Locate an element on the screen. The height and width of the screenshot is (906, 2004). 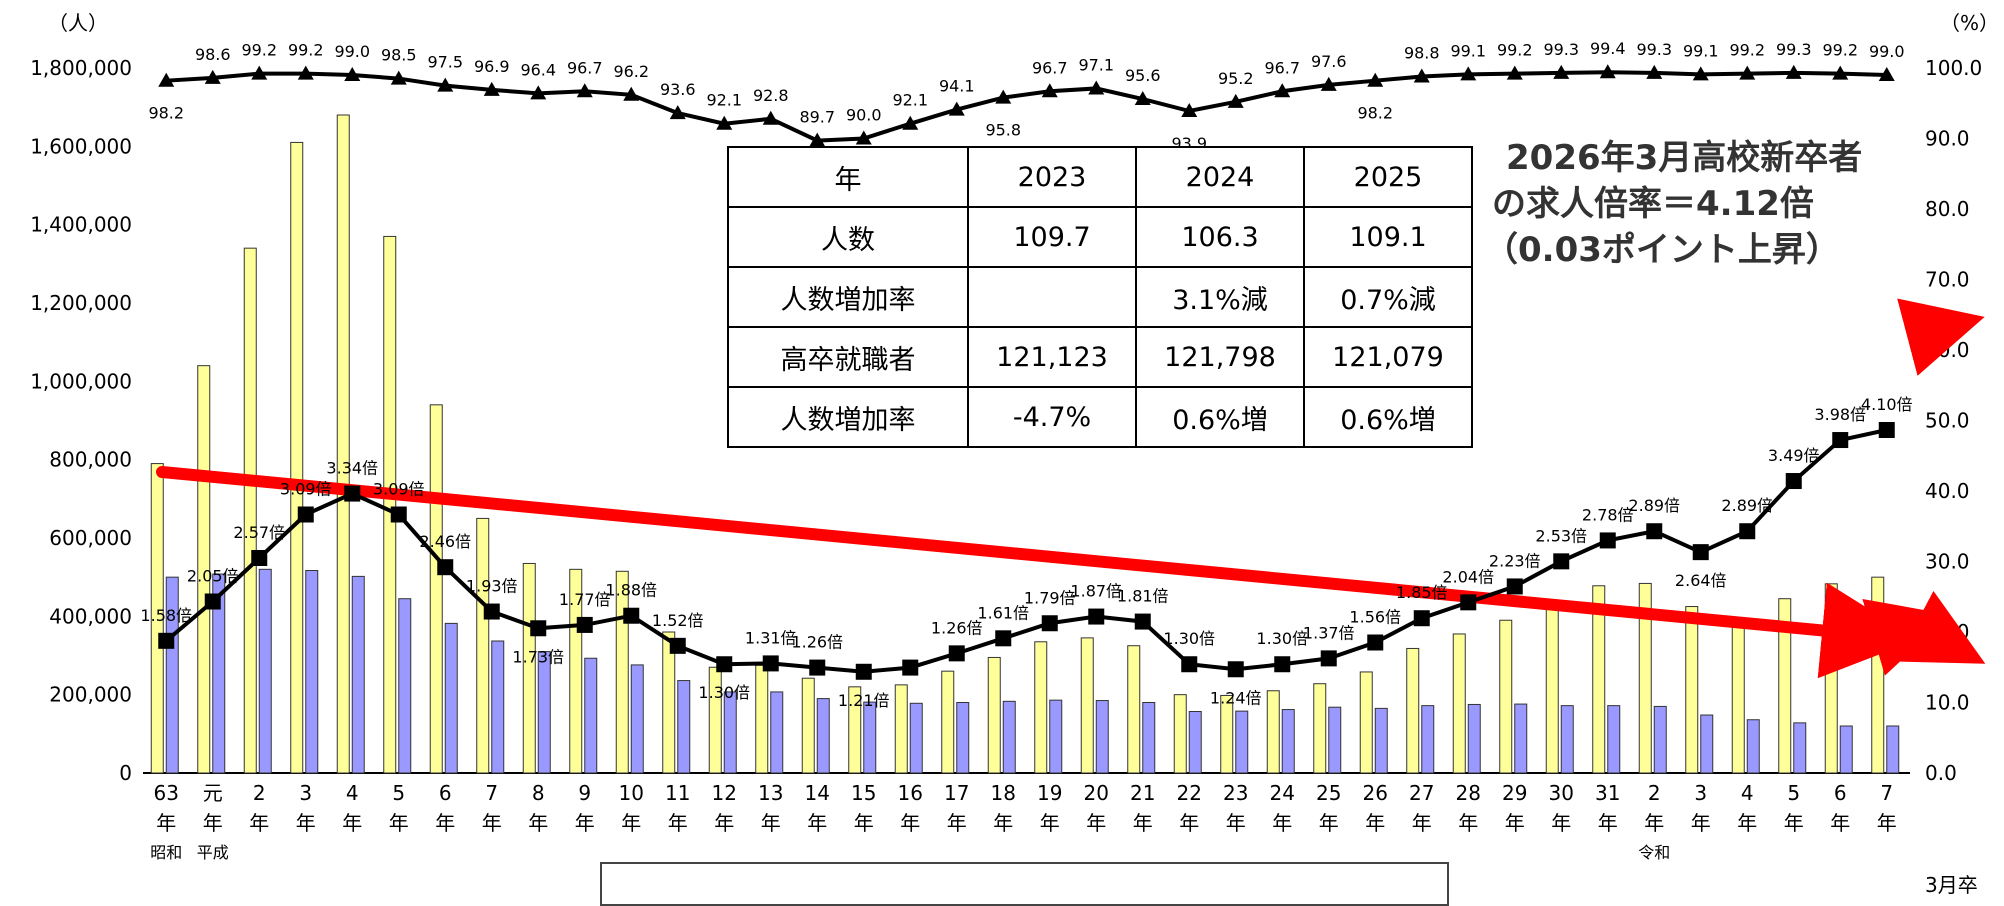
data-label: 96.7 is located at coordinates (1282, 67).